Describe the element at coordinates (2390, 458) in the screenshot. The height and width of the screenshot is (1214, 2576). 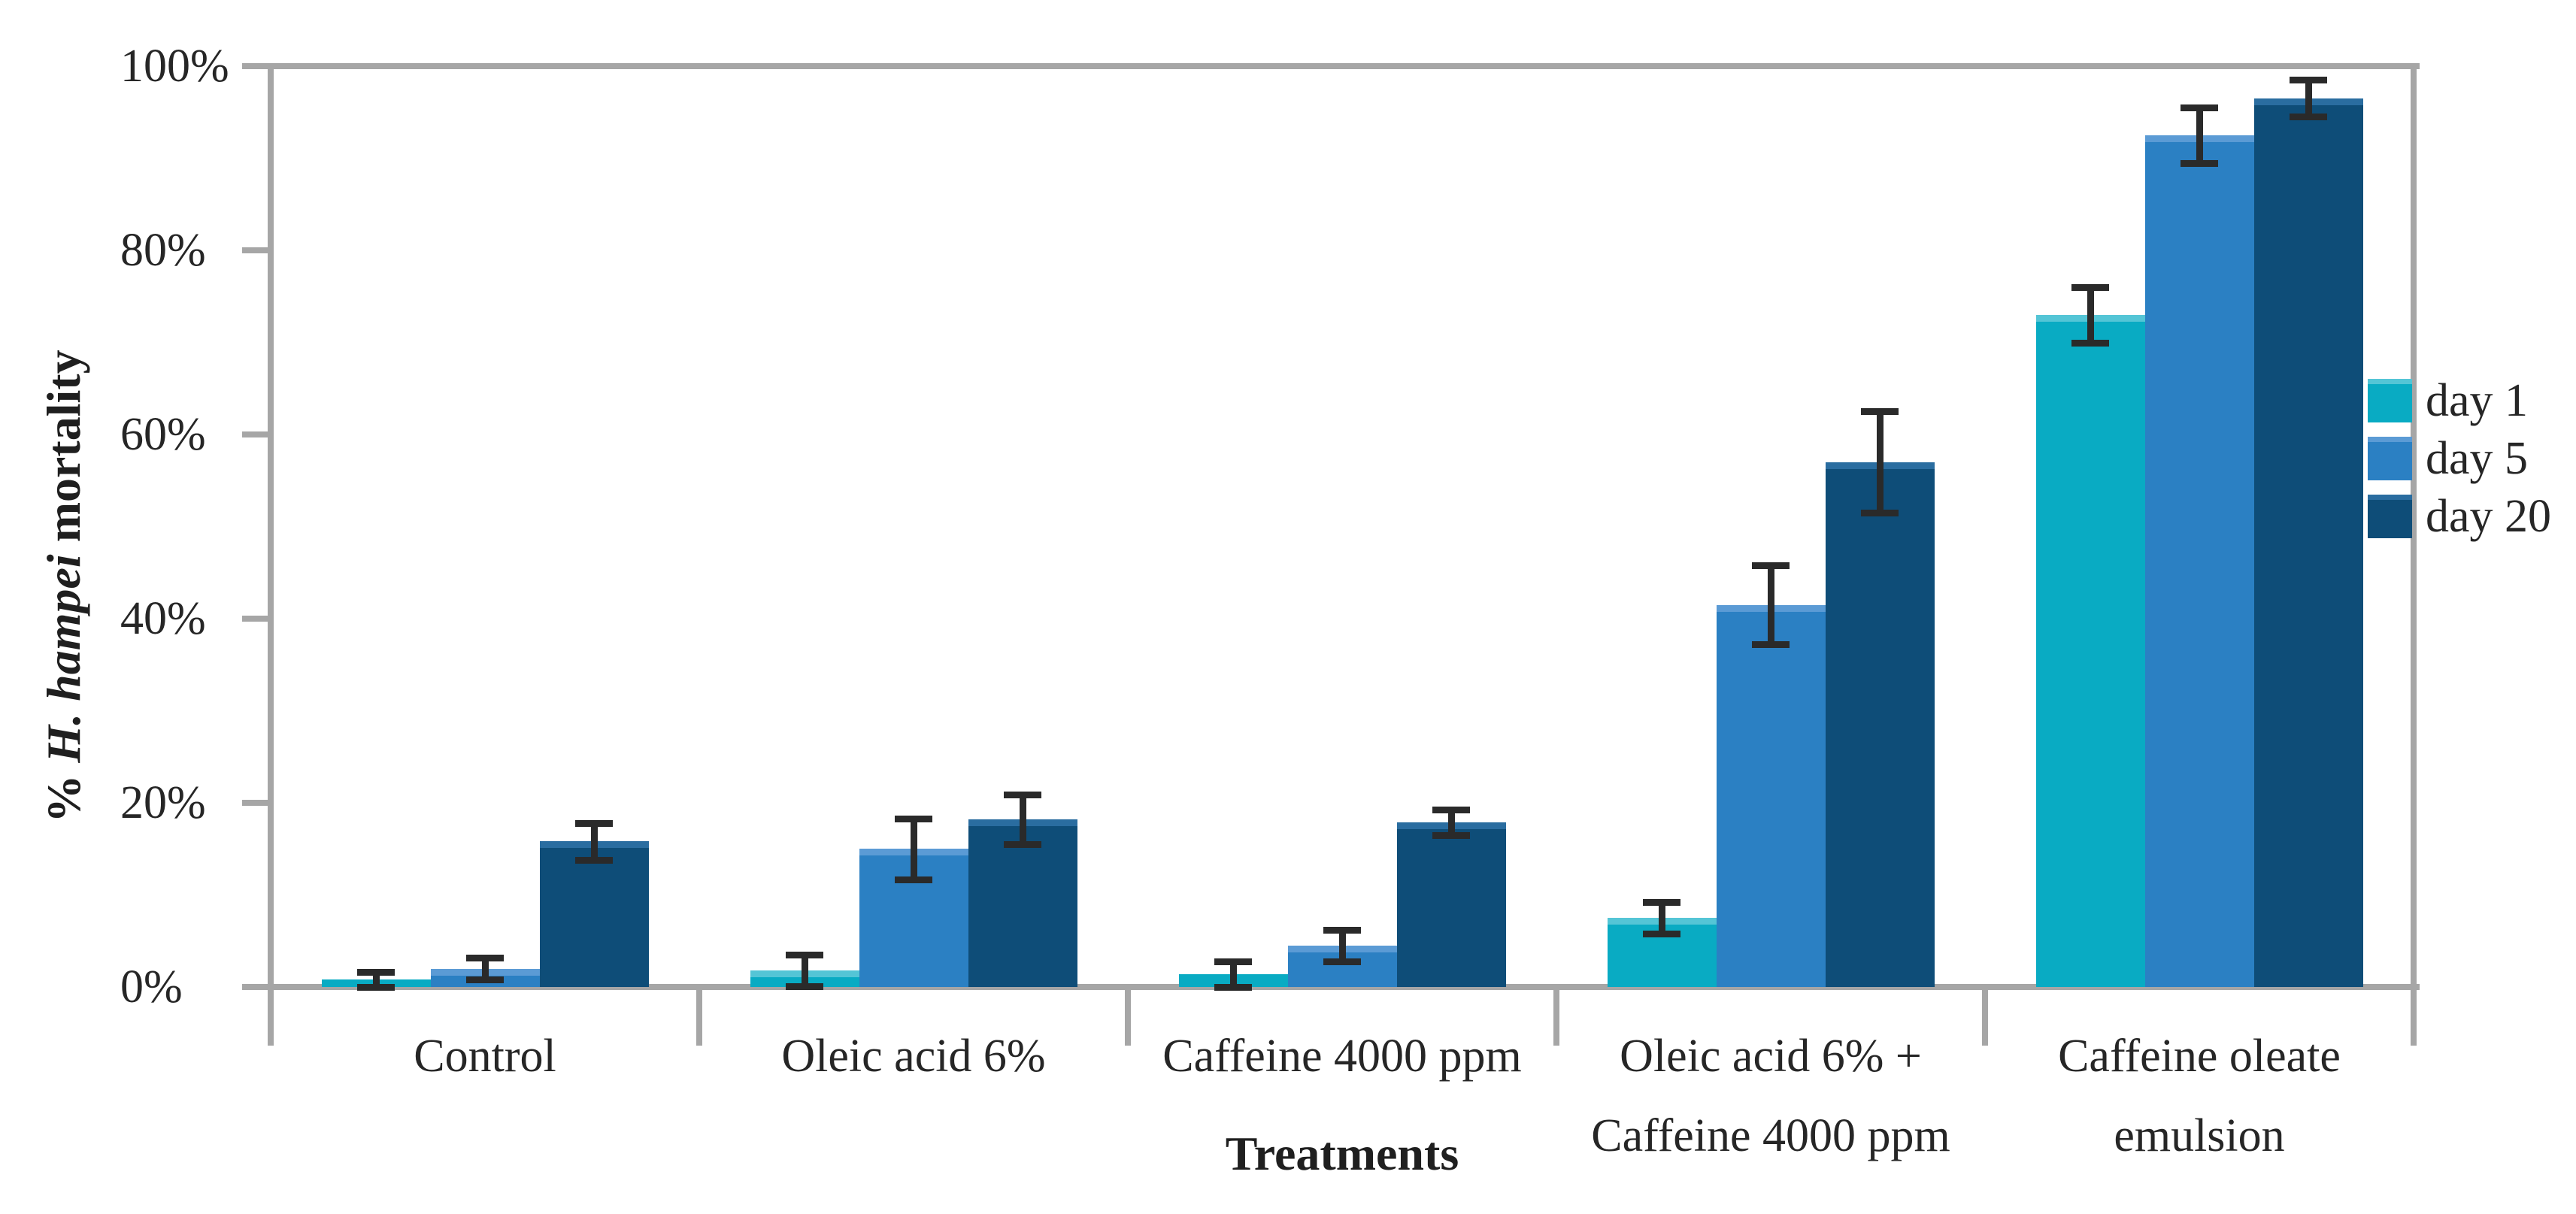
I see `legend-swatch-day5` at that location.